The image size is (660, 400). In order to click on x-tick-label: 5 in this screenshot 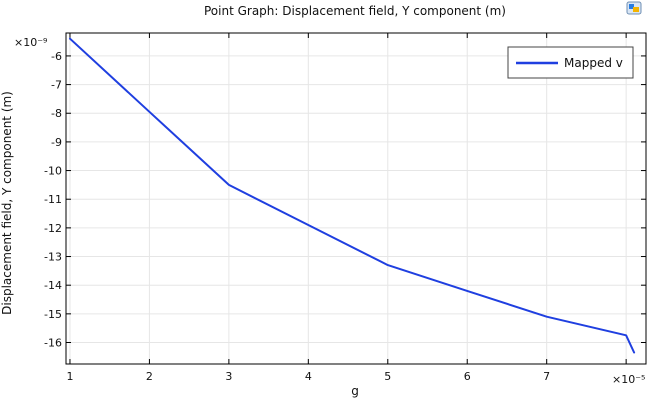, I will do `click(387, 376)`.